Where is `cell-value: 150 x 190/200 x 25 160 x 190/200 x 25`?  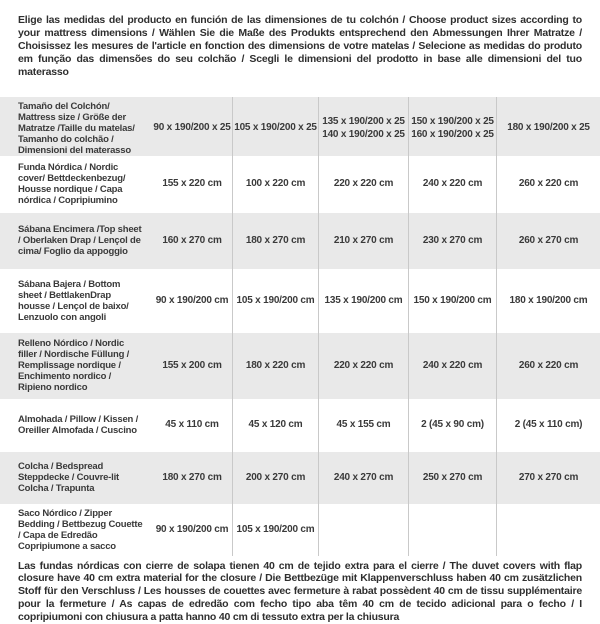
cell-value: 150 x 190/200 x 25 160 x 190/200 x 25 is located at coordinates (452, 128).